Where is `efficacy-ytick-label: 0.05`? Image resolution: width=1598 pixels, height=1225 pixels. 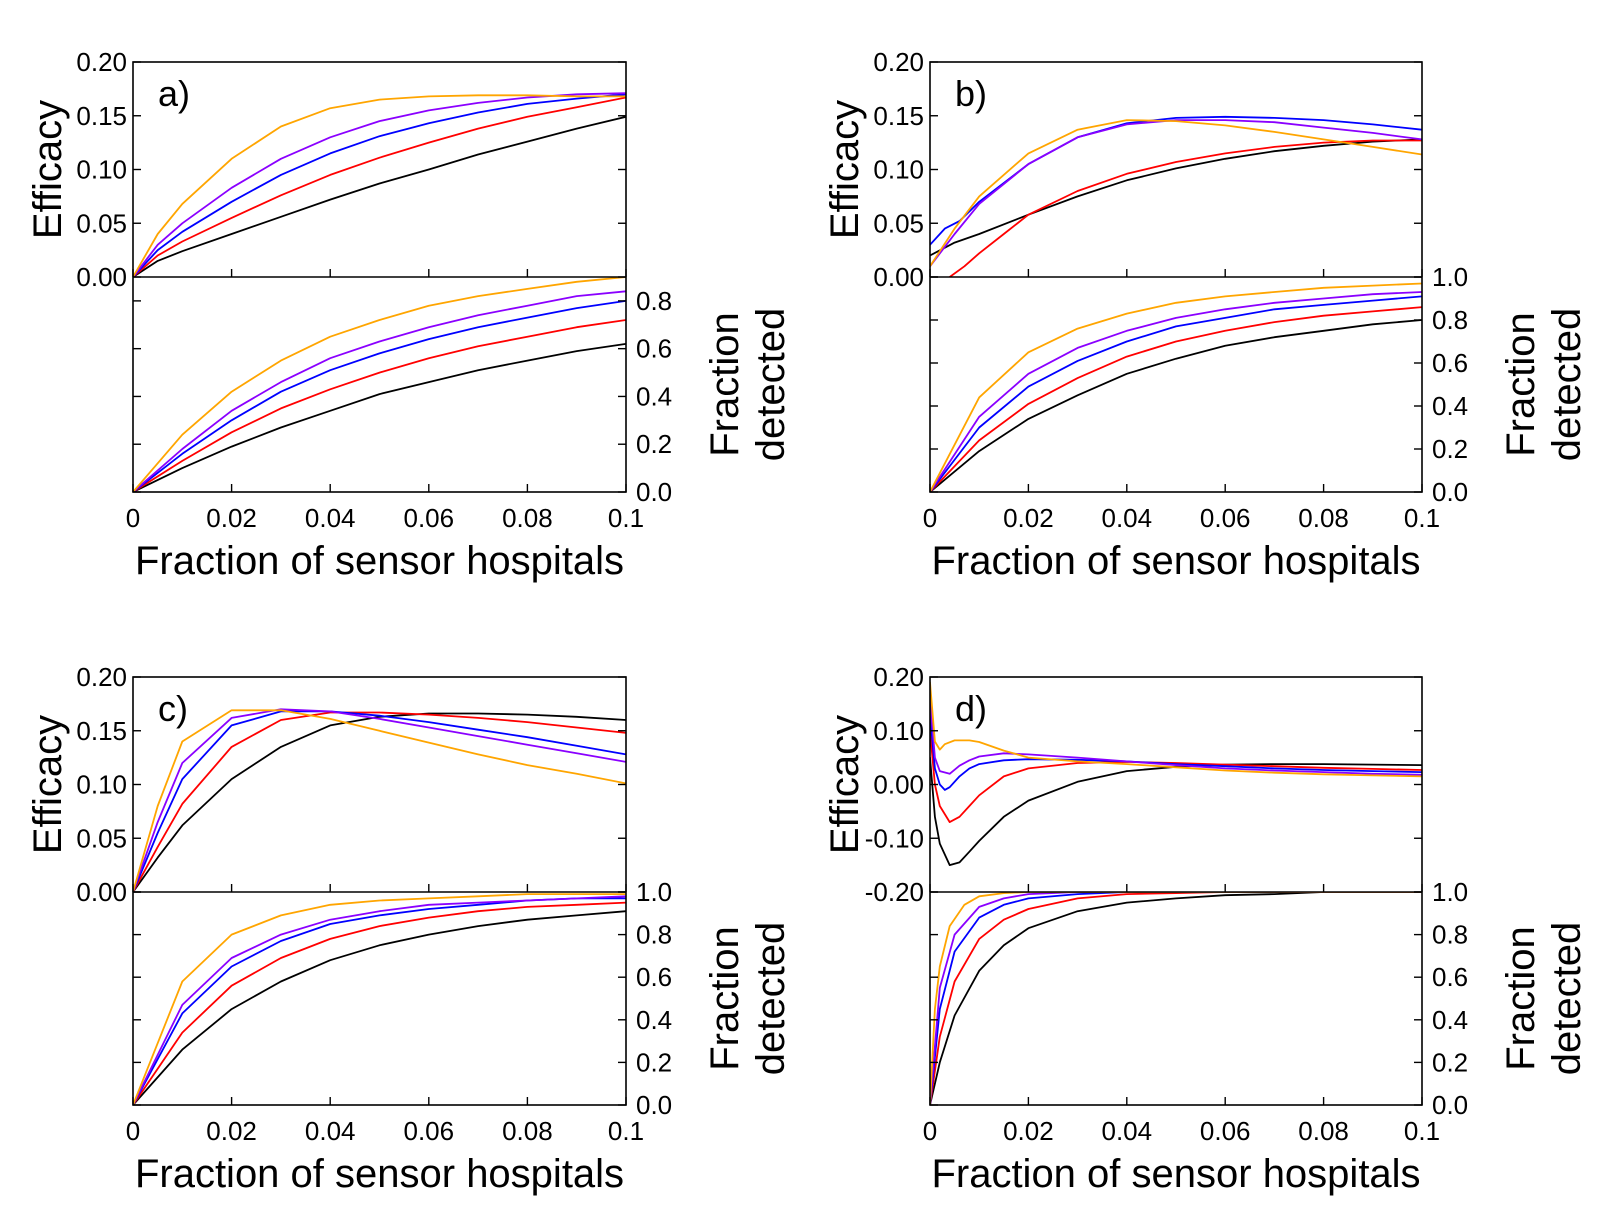
efficacy-ytick-label: 0.05 is located at coordinates (898, 223).